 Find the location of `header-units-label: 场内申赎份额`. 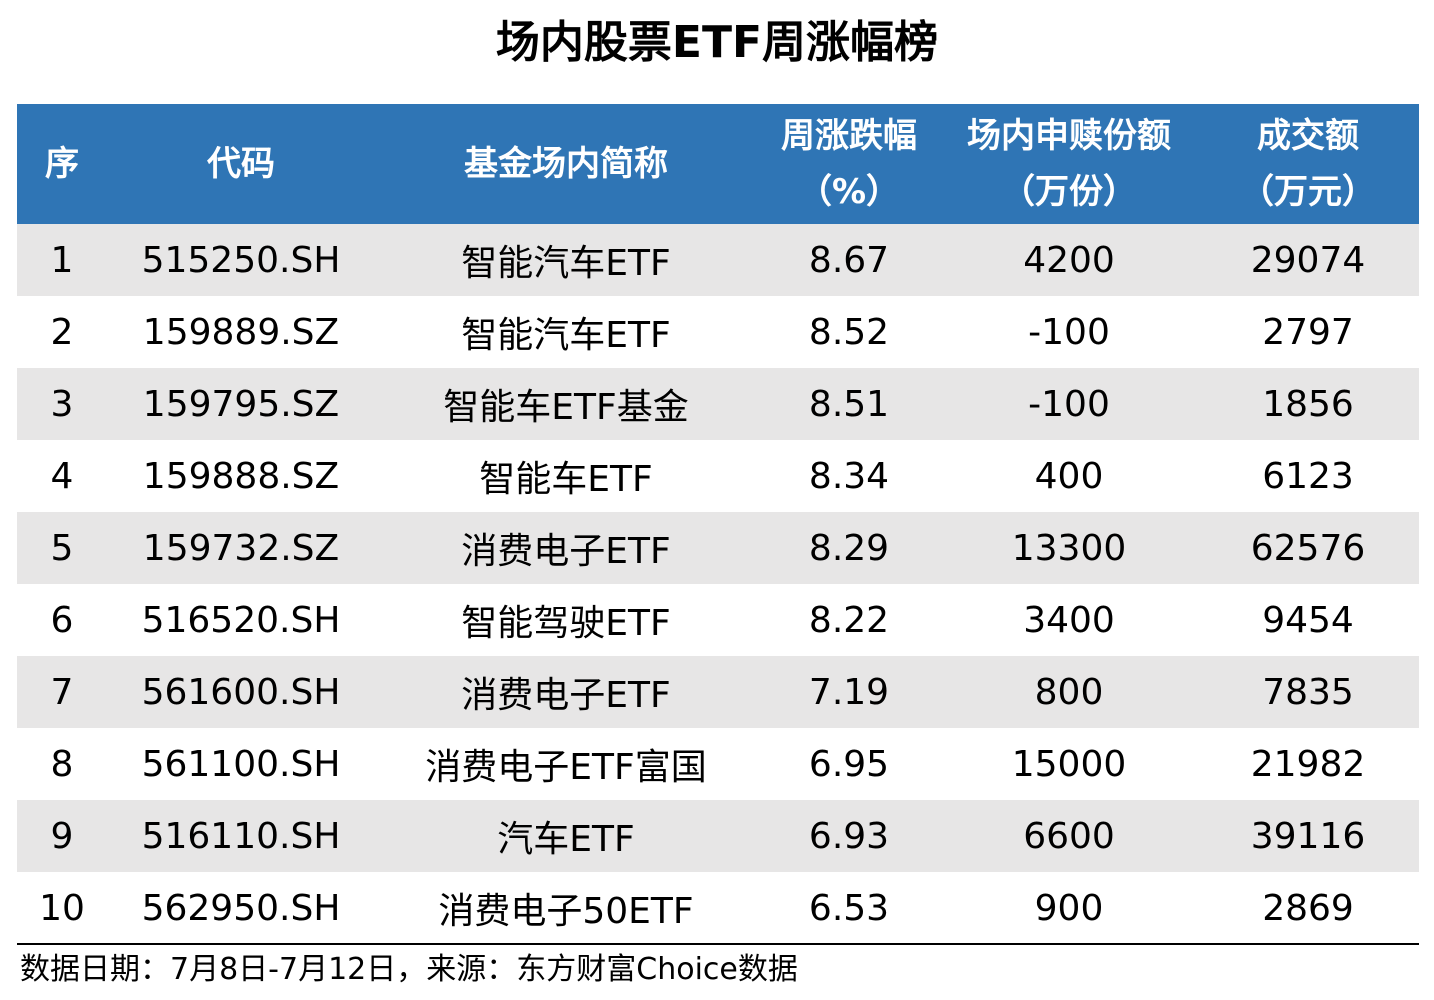

header-units-label: 场内申赎份额 is located at coordinates (1069, 136).